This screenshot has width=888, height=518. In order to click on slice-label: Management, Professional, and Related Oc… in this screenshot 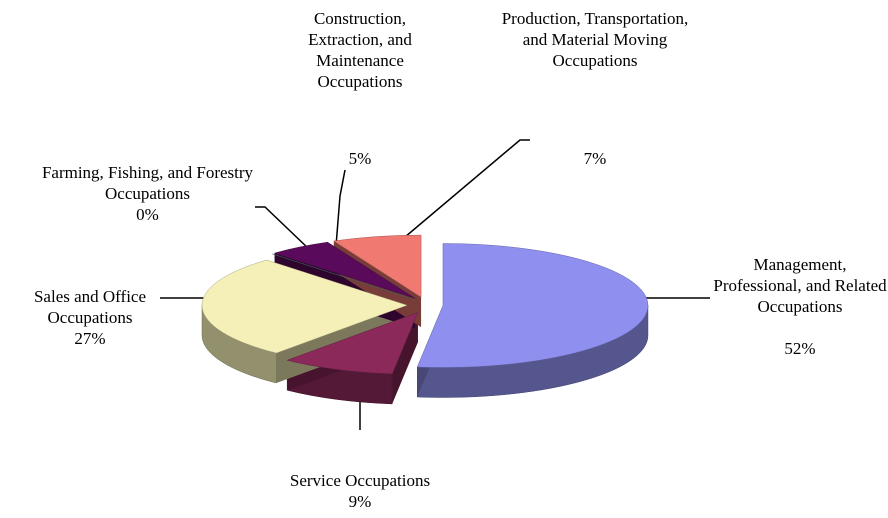, I will do `click(800, 285)`.